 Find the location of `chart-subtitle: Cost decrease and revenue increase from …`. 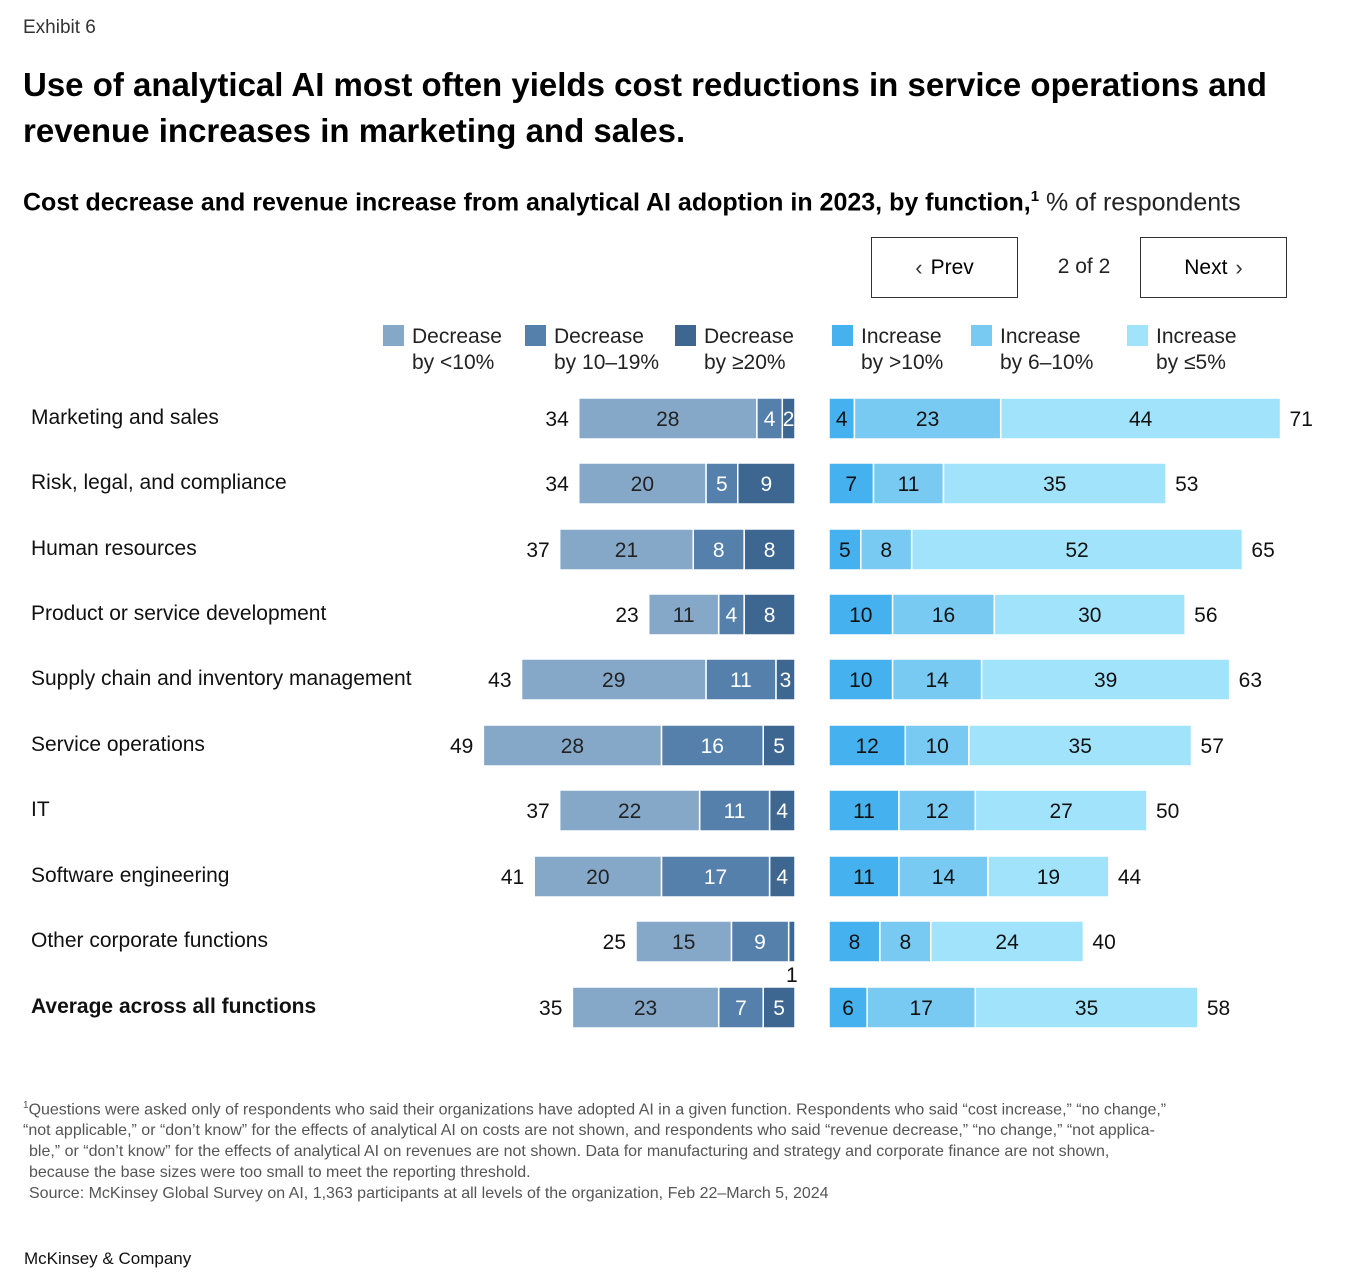

chart-subtitle: Cost decrease and revenue increase from … is located at coordinates (632, 202).